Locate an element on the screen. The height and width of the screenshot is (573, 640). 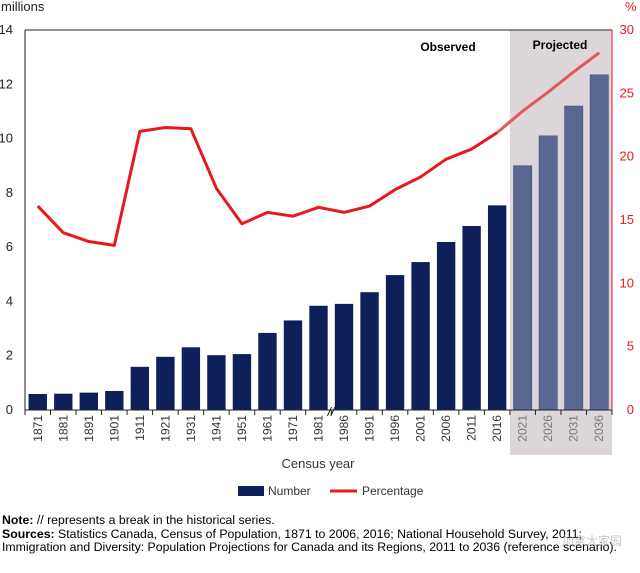
x-tick-label-2001: 2001 is located at coordinates (421, 428).